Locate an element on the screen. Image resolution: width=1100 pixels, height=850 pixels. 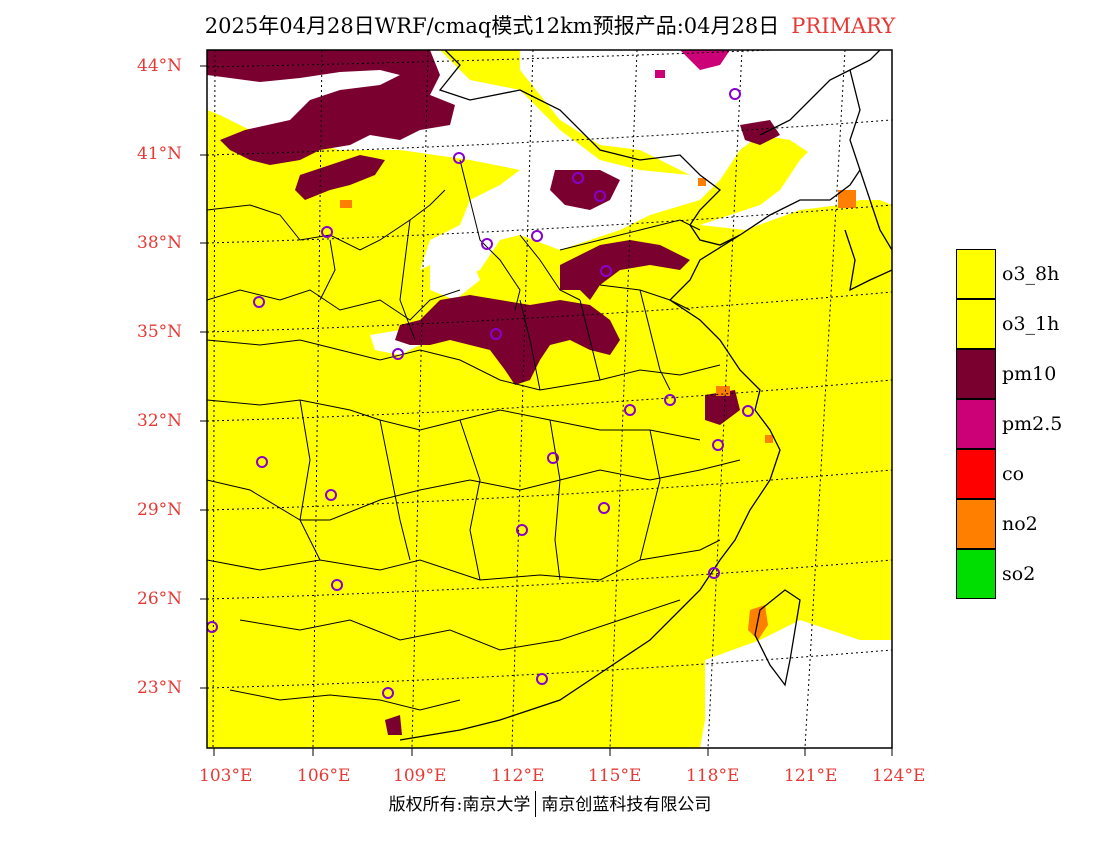
legend-item-no2: no2 is located at coordinates (1026, 524).